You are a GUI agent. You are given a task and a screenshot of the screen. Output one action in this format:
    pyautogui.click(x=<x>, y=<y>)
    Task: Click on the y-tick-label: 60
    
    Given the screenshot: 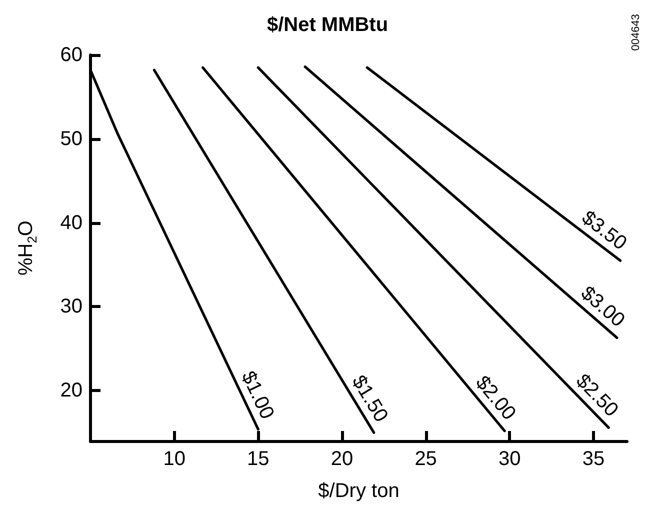 What is the action you would take?
    pyautogui.click(x=71, y=55)
    